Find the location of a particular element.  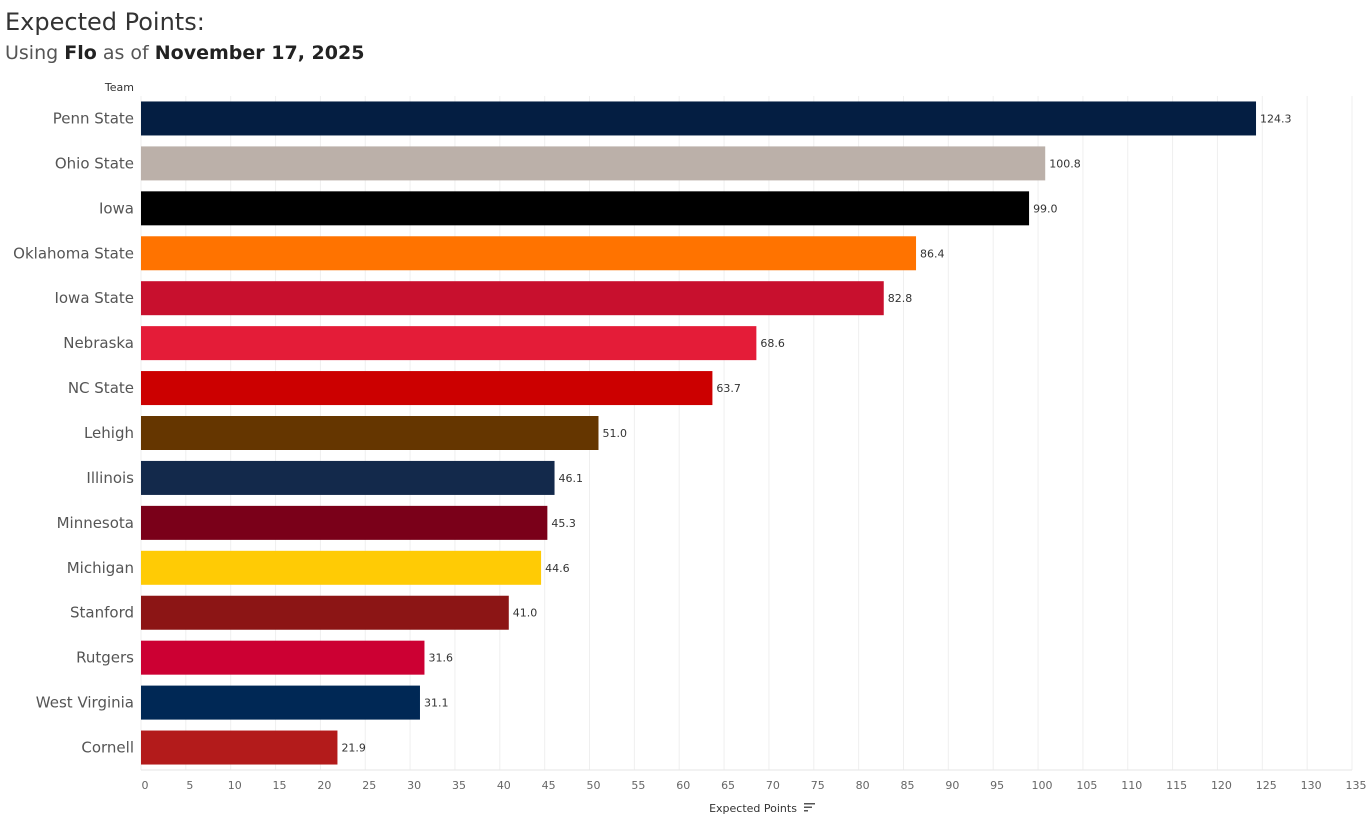

value-label: 82.8 is located at coordinates (900, 298).